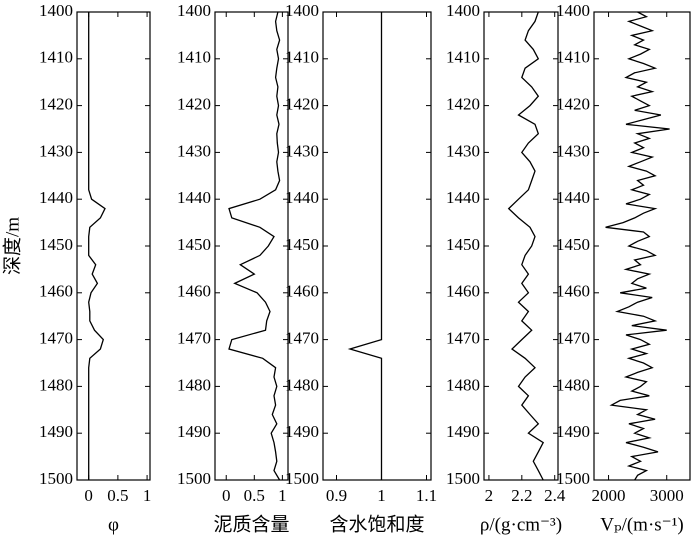  Describe the element at coordinates (489, 495) in the screenshot. I see `x-tick-label: 2` at that location.